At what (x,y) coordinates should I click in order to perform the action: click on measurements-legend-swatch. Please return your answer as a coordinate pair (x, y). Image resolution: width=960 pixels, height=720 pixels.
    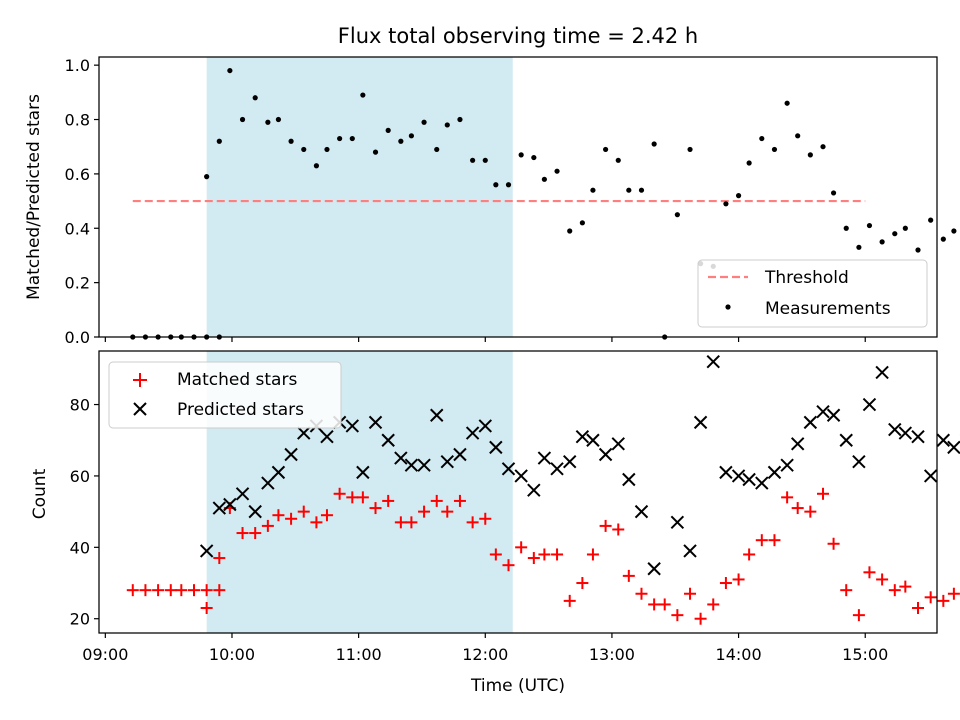
    Looking at the image, I should click on (728, 307).